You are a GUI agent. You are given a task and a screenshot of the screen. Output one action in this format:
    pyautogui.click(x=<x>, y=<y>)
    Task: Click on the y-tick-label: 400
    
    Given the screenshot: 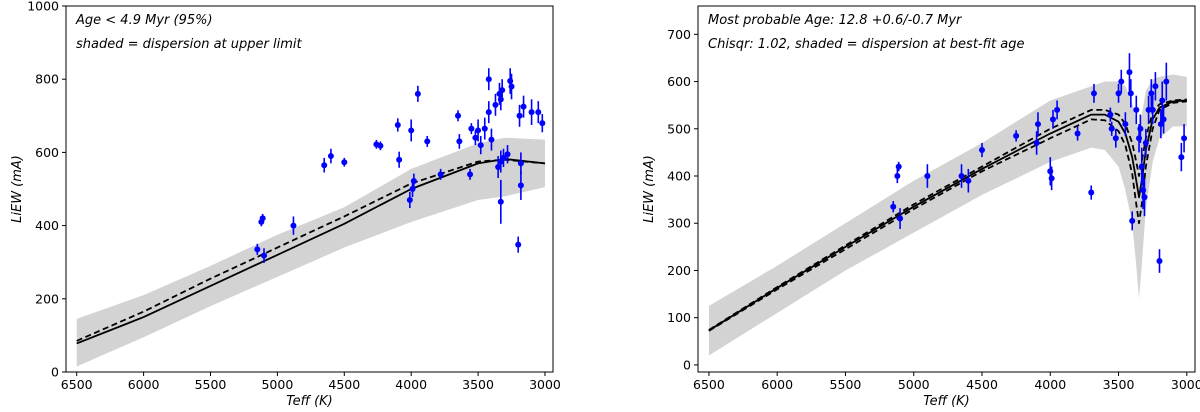 What is the action you would take?
    pyautogui.click(x=47, y=225)
    